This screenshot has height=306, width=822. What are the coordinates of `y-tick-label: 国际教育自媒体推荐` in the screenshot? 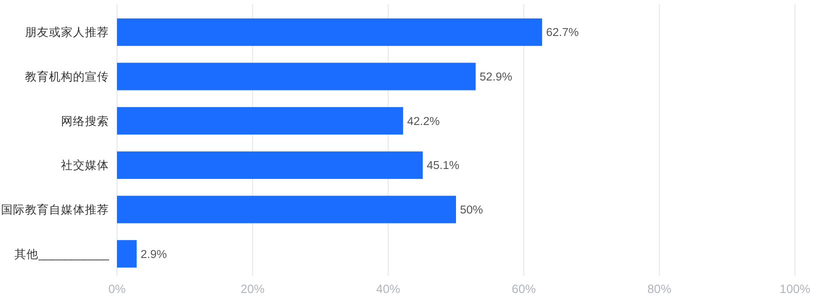 It's located at (55, 209).